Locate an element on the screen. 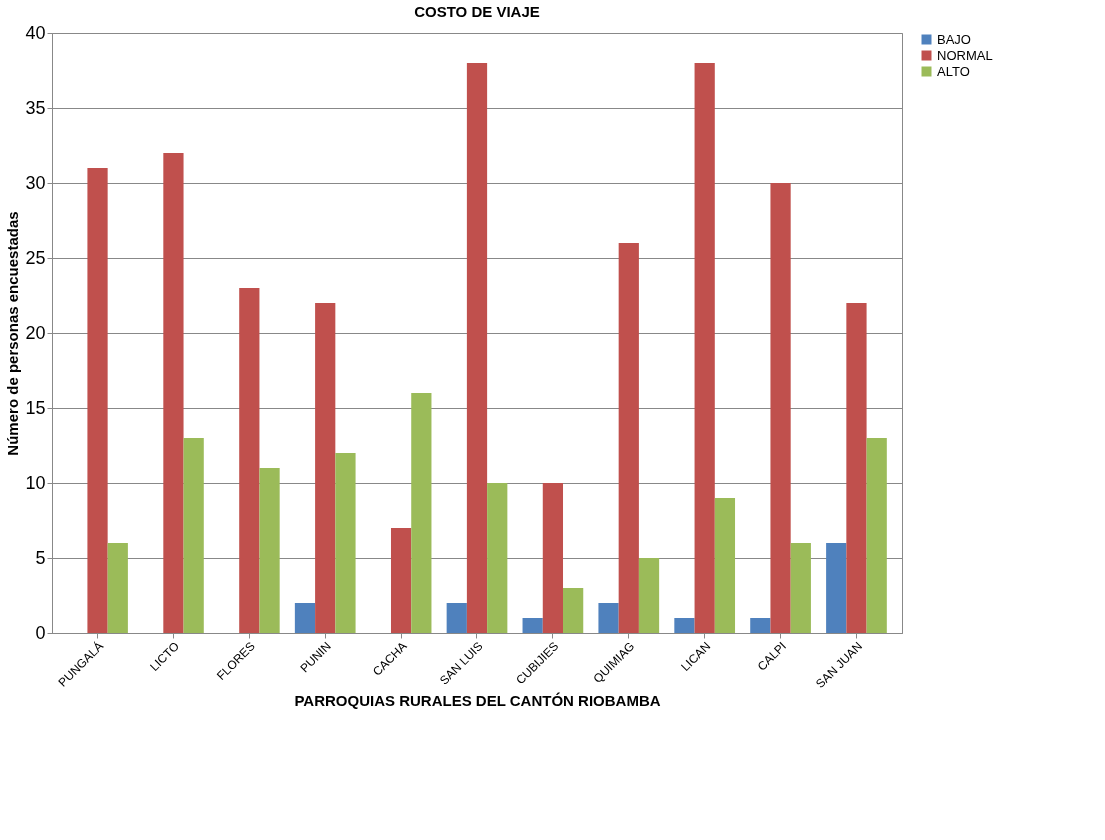  y-axis-title: Número de personas encuestadas is located at coordinates (13, 333).